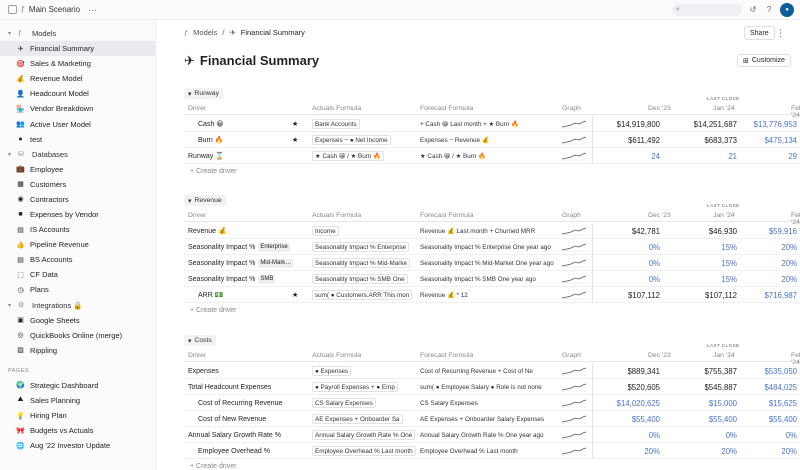 The image size is (800, 470). What do you see at coordinates (210, 295) in the screenshot?
I see `driver-name: ARR 💵` at bounding box center [210, 295].